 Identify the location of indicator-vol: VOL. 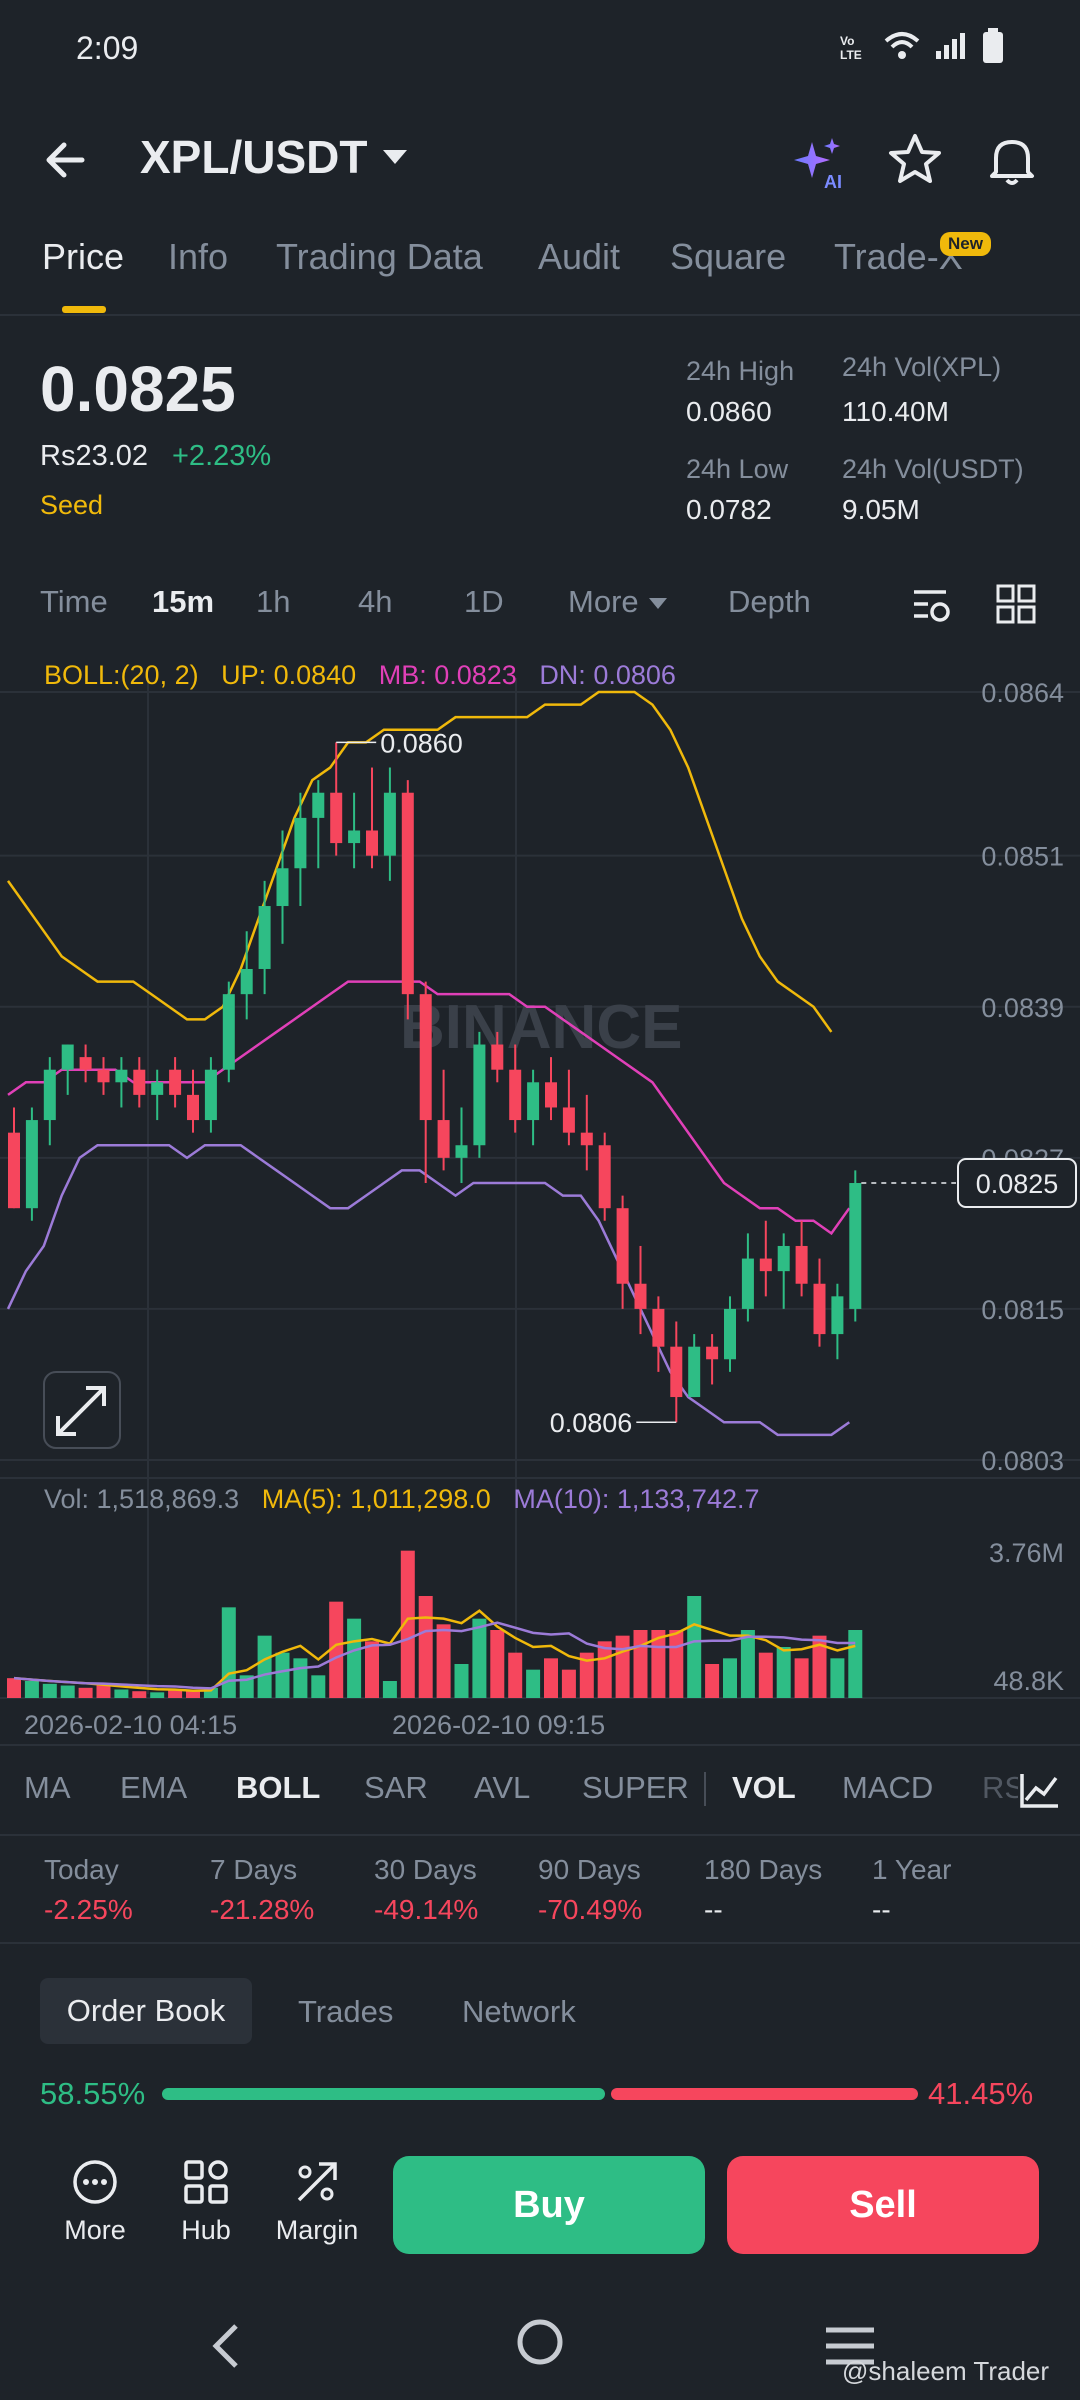
(764, 1787).